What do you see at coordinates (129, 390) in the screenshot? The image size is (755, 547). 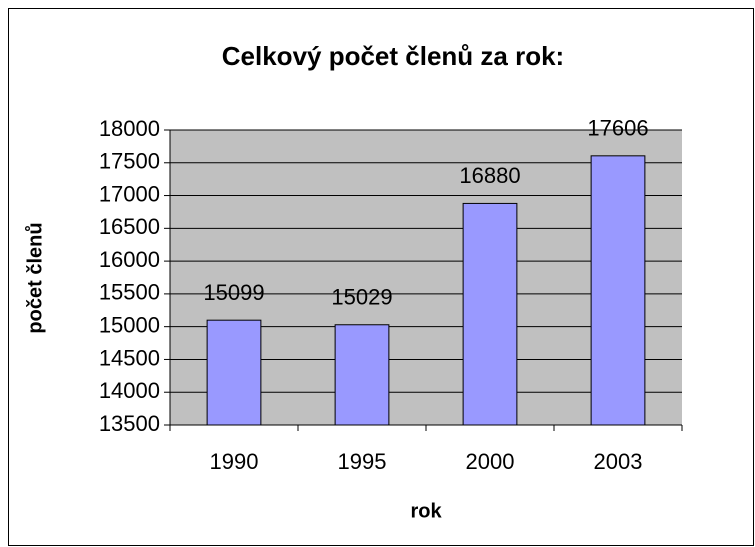 I see `y-tick-label: 14000` at bounding box center [129, 390].